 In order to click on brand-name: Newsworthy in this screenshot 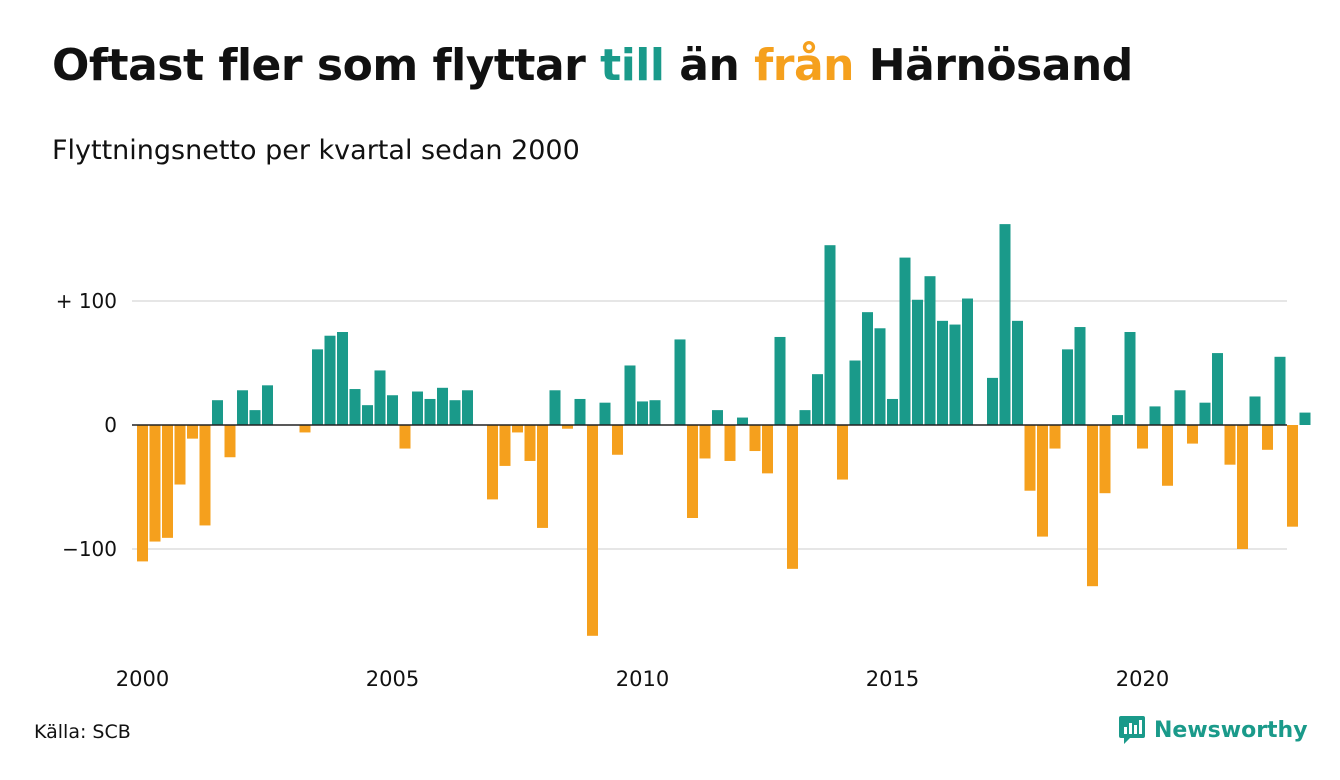, I will do `click(1231, 730)`.